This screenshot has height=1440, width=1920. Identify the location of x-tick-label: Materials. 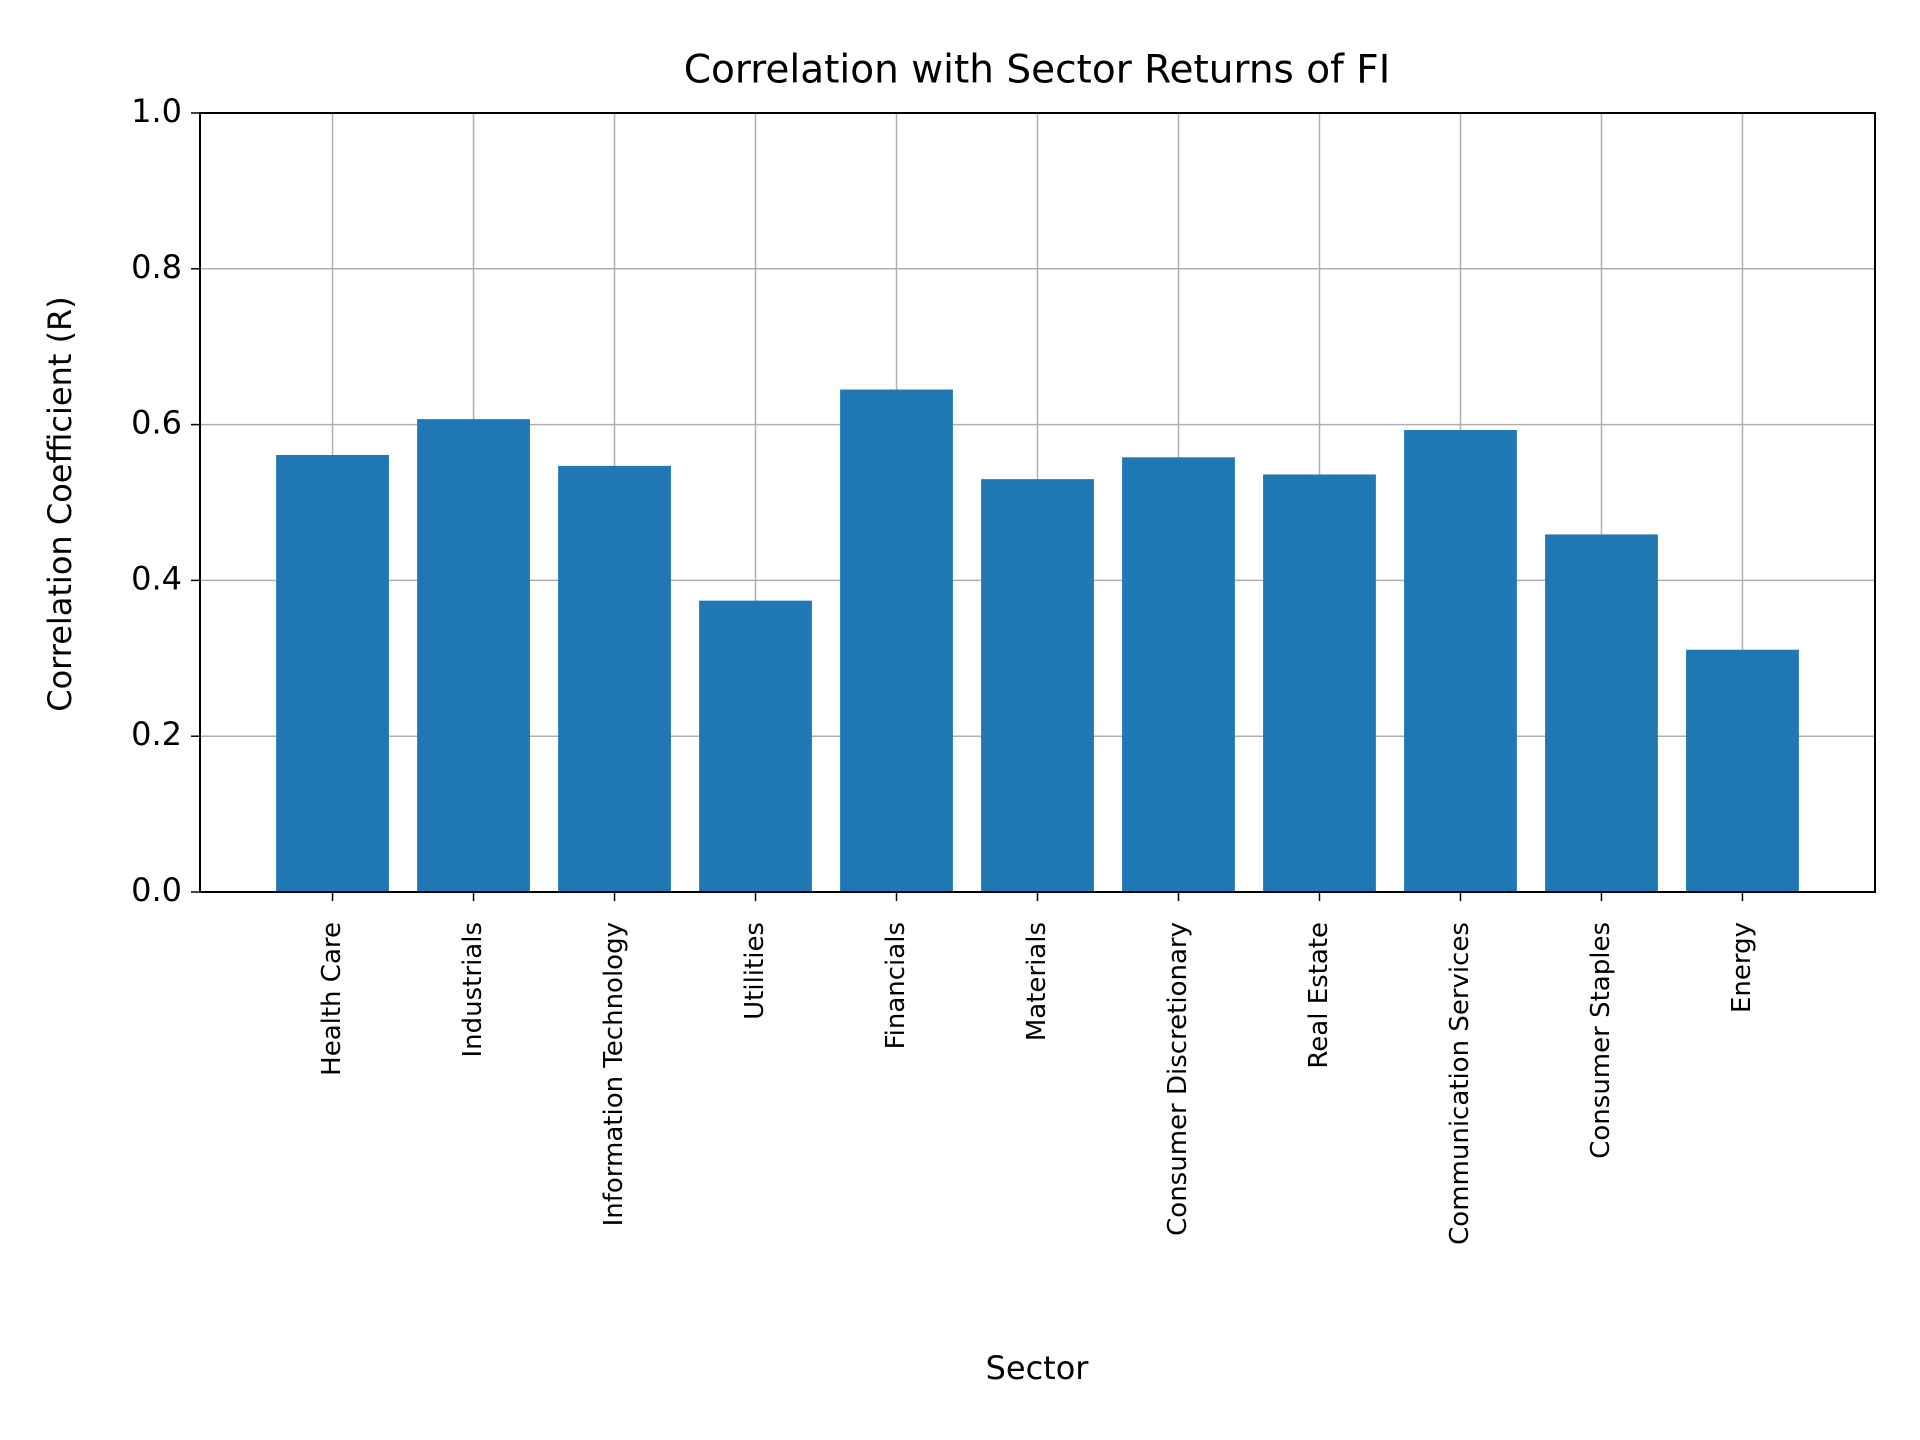
(1037, 981).